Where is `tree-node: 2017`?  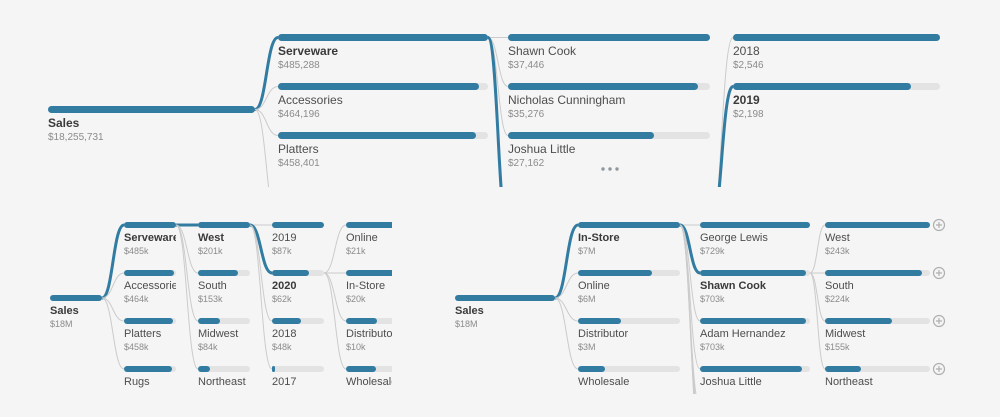
tree-node: 2017 is located at coordinates (298, 377).